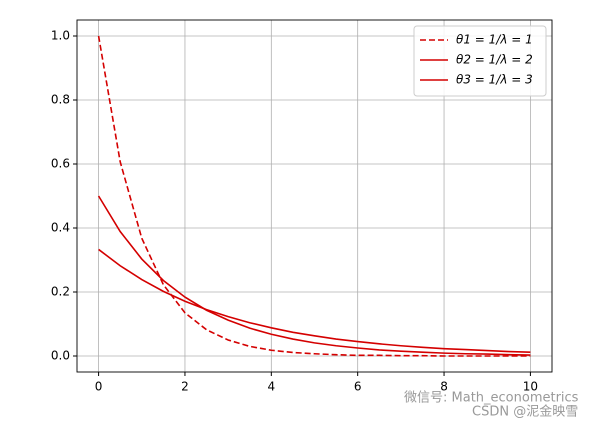 Image resolution: width=614 pixels, height=426 pixels. What do you see at coordinates (494, 40) in the screenshot?
I see `legend-label: θ1 = 1/λ = 1` at bounding box center [494, 40].